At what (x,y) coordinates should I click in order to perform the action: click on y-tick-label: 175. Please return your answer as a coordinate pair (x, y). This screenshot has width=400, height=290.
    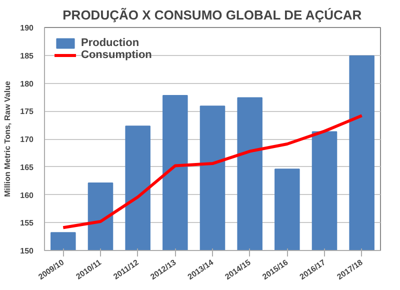
    Looking at the image, I should click on (27, 111).